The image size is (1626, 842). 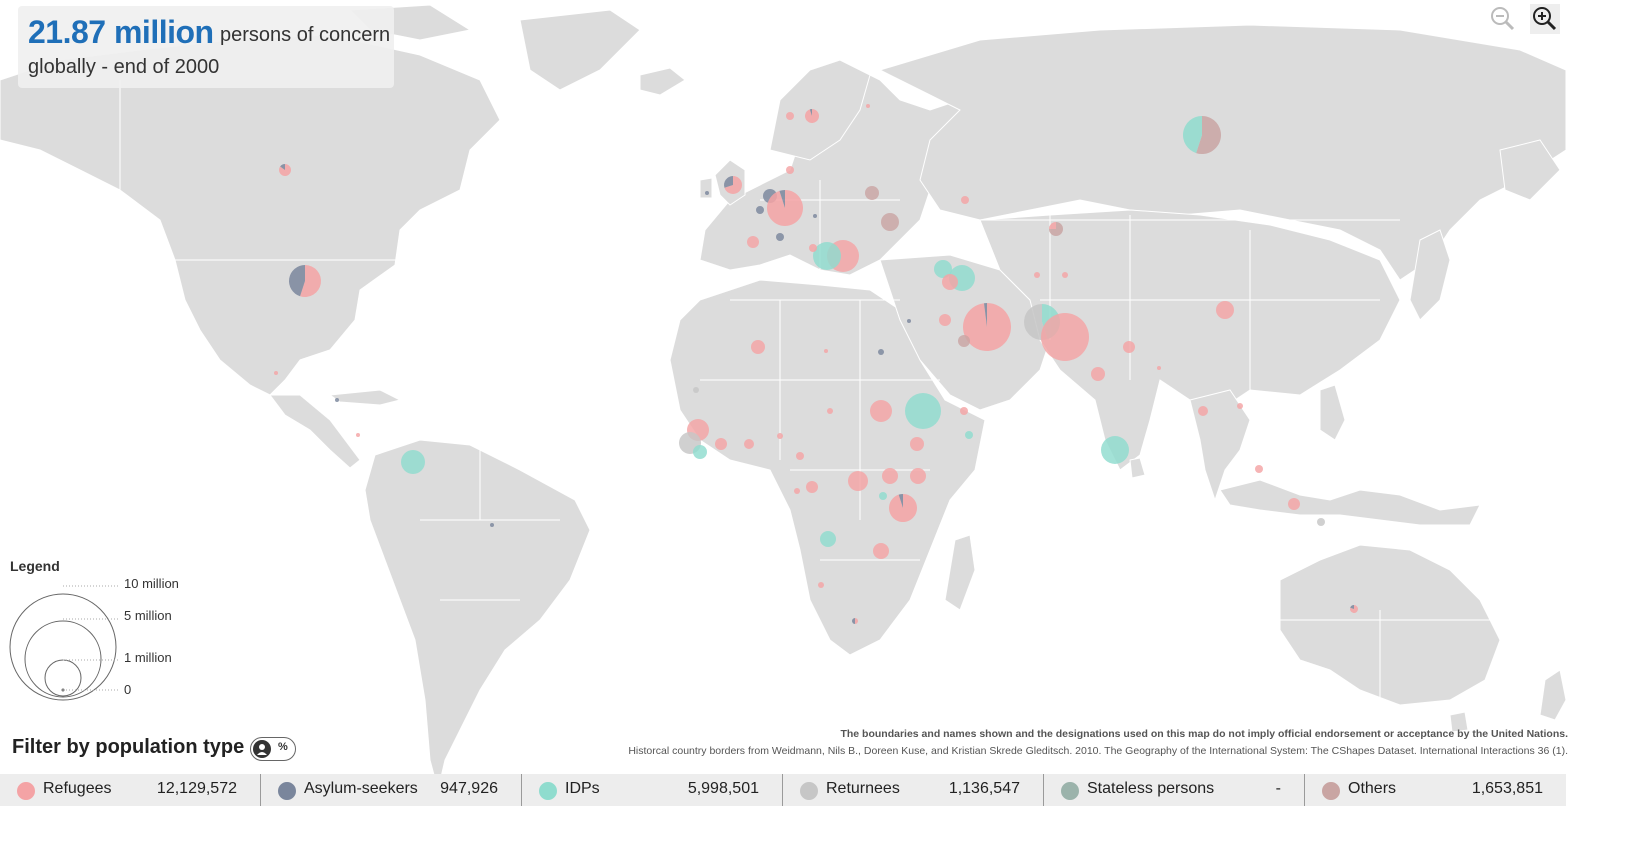 I want to click on filter-count: 1,136,547, so click(x=984, y=788).